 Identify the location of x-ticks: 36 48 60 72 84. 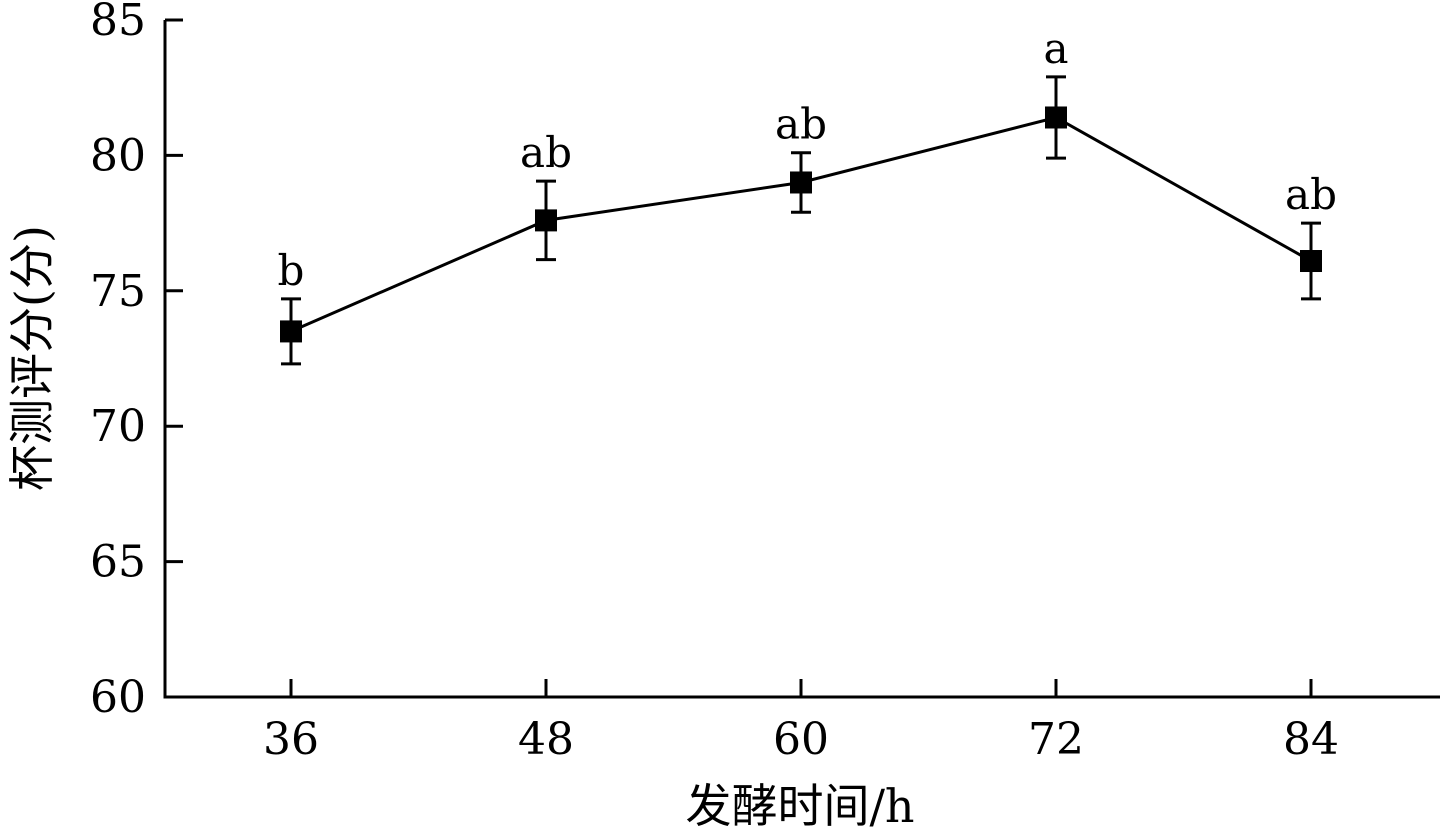
(801, 722).